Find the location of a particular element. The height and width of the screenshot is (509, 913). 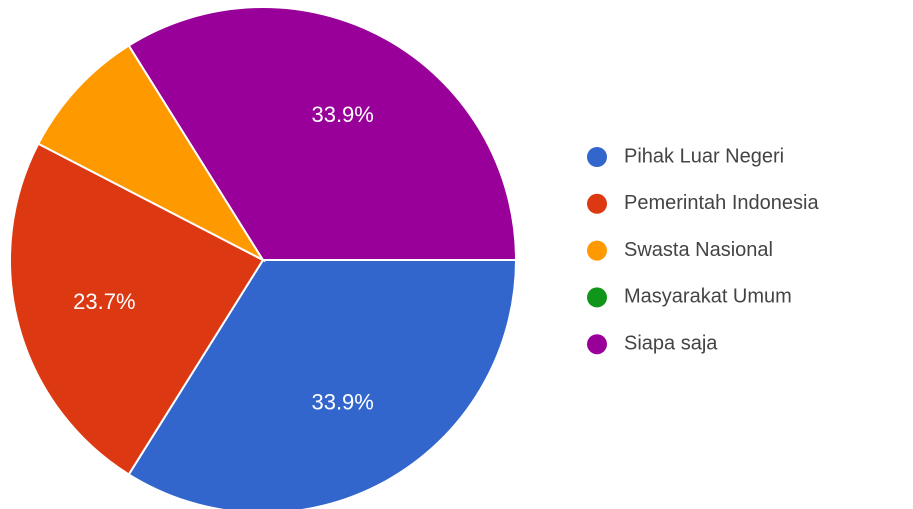

legend-text: Swasta Nasional is located at coordinates (698, 250).